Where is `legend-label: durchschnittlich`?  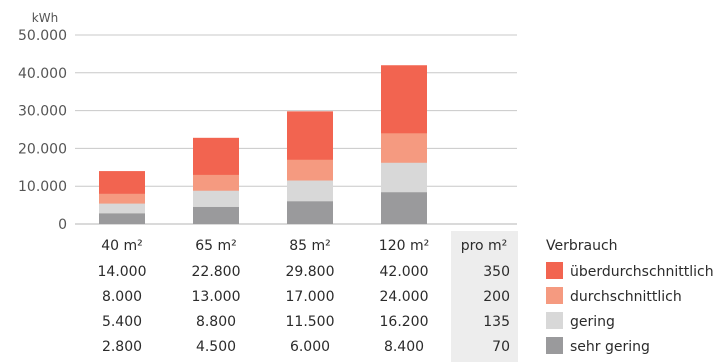 legend-label: durchschnittlich is located at coordinates (626, 297).